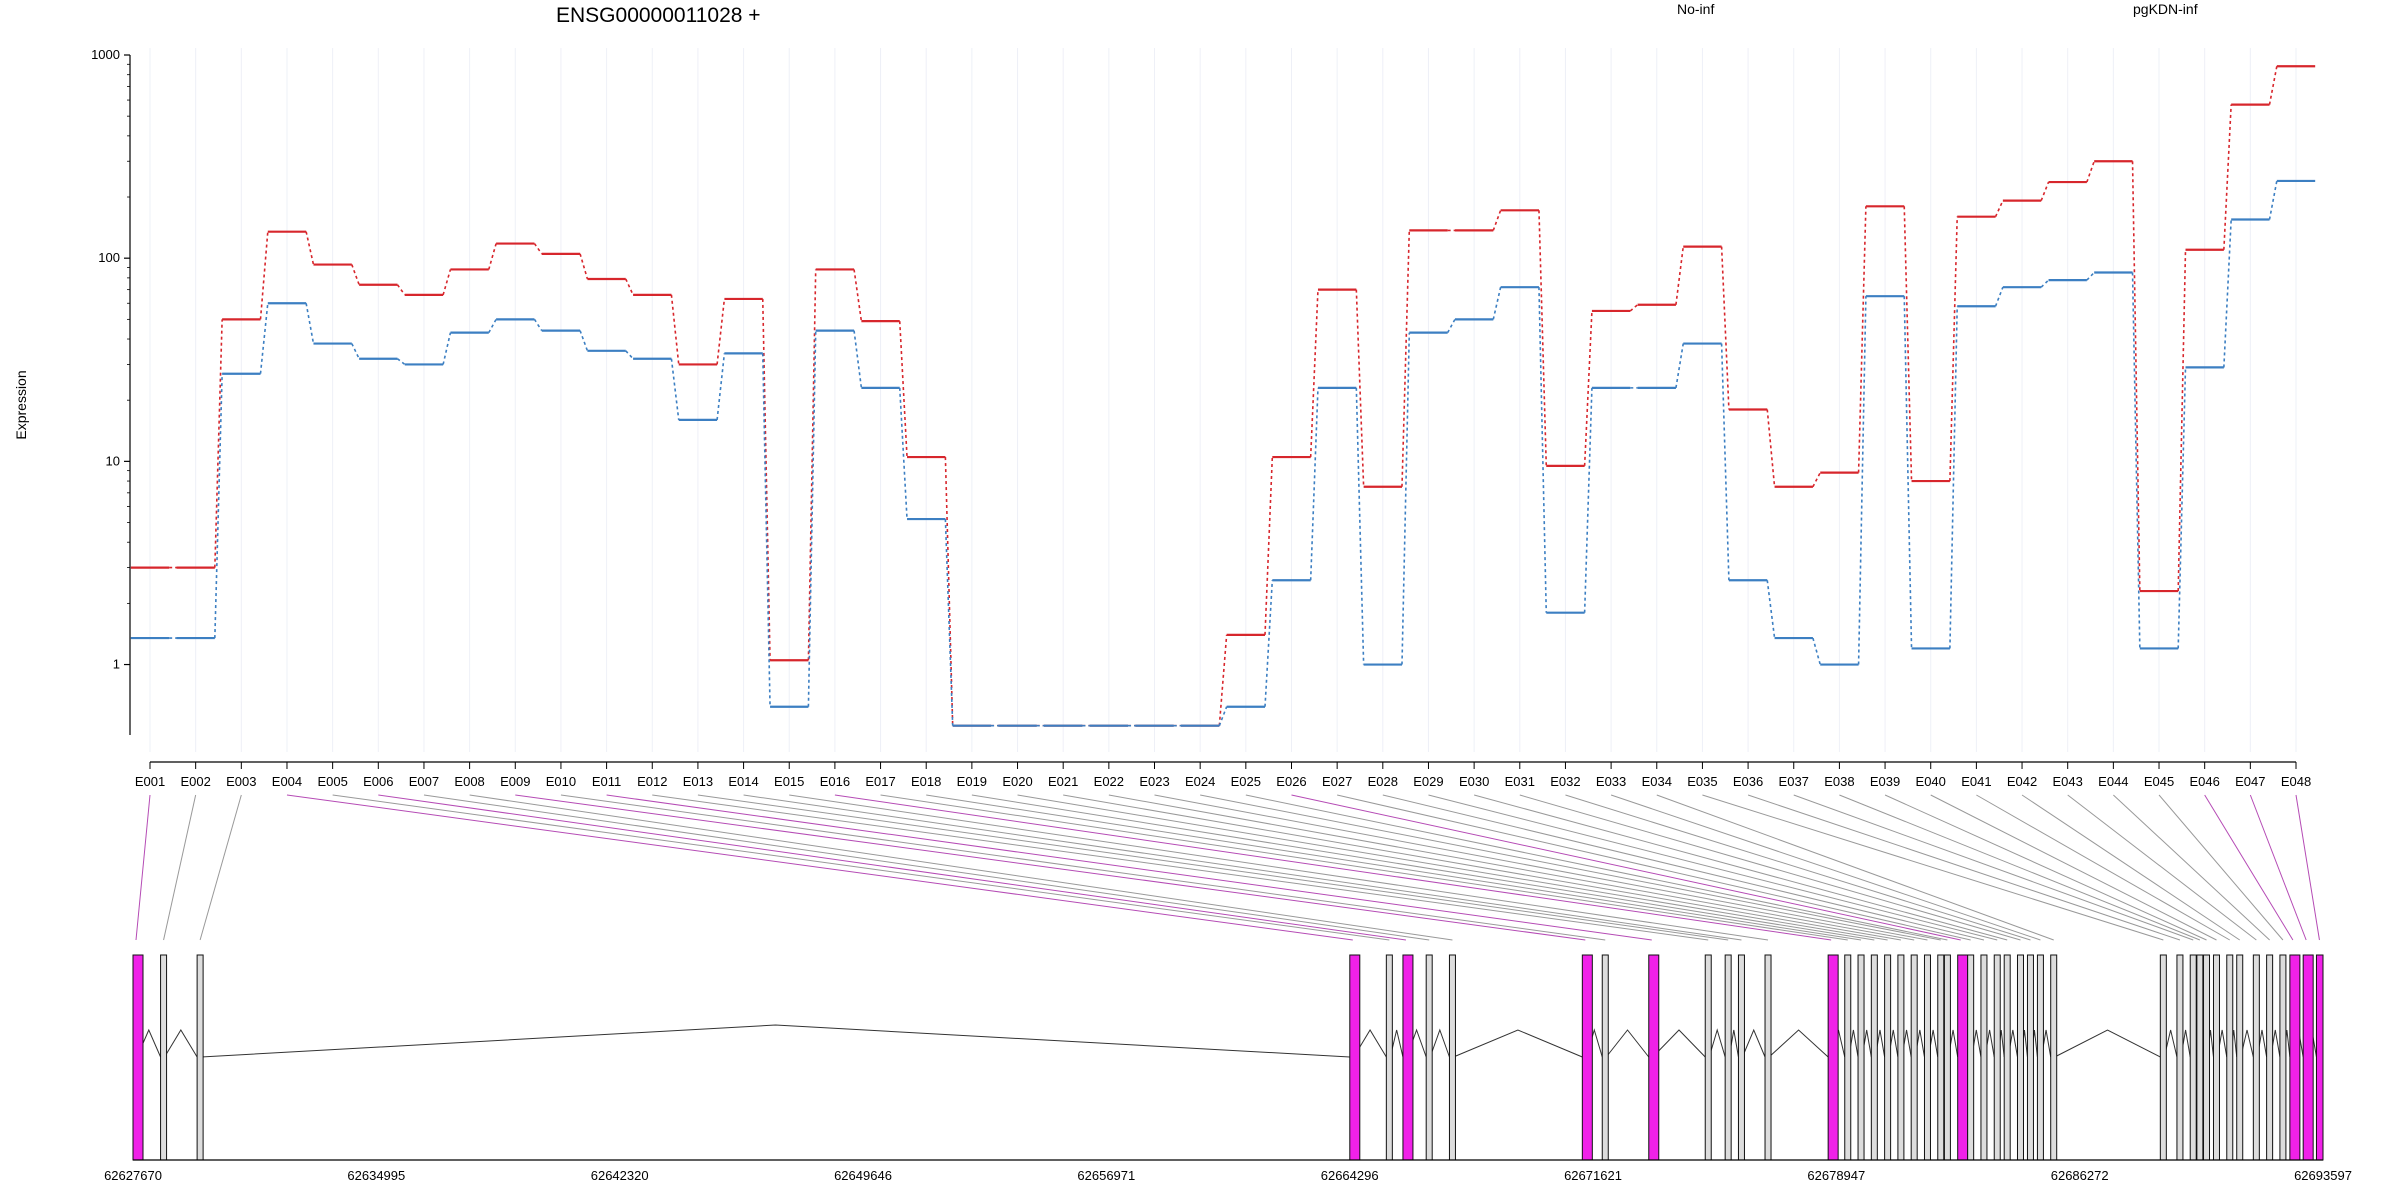 The image size is (2400, 1200). Describe the element at coordinates (1839, 781) in the screenshot. I see `exon-label: E038` at that location.